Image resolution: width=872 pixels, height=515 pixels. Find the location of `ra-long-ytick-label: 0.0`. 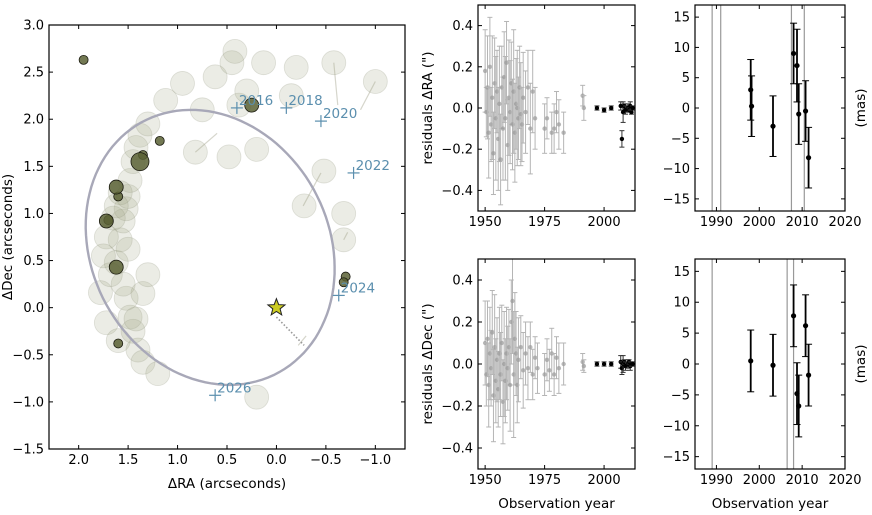

ra-long-ytick-label: 0.0 is located at coordinates (462, 109).